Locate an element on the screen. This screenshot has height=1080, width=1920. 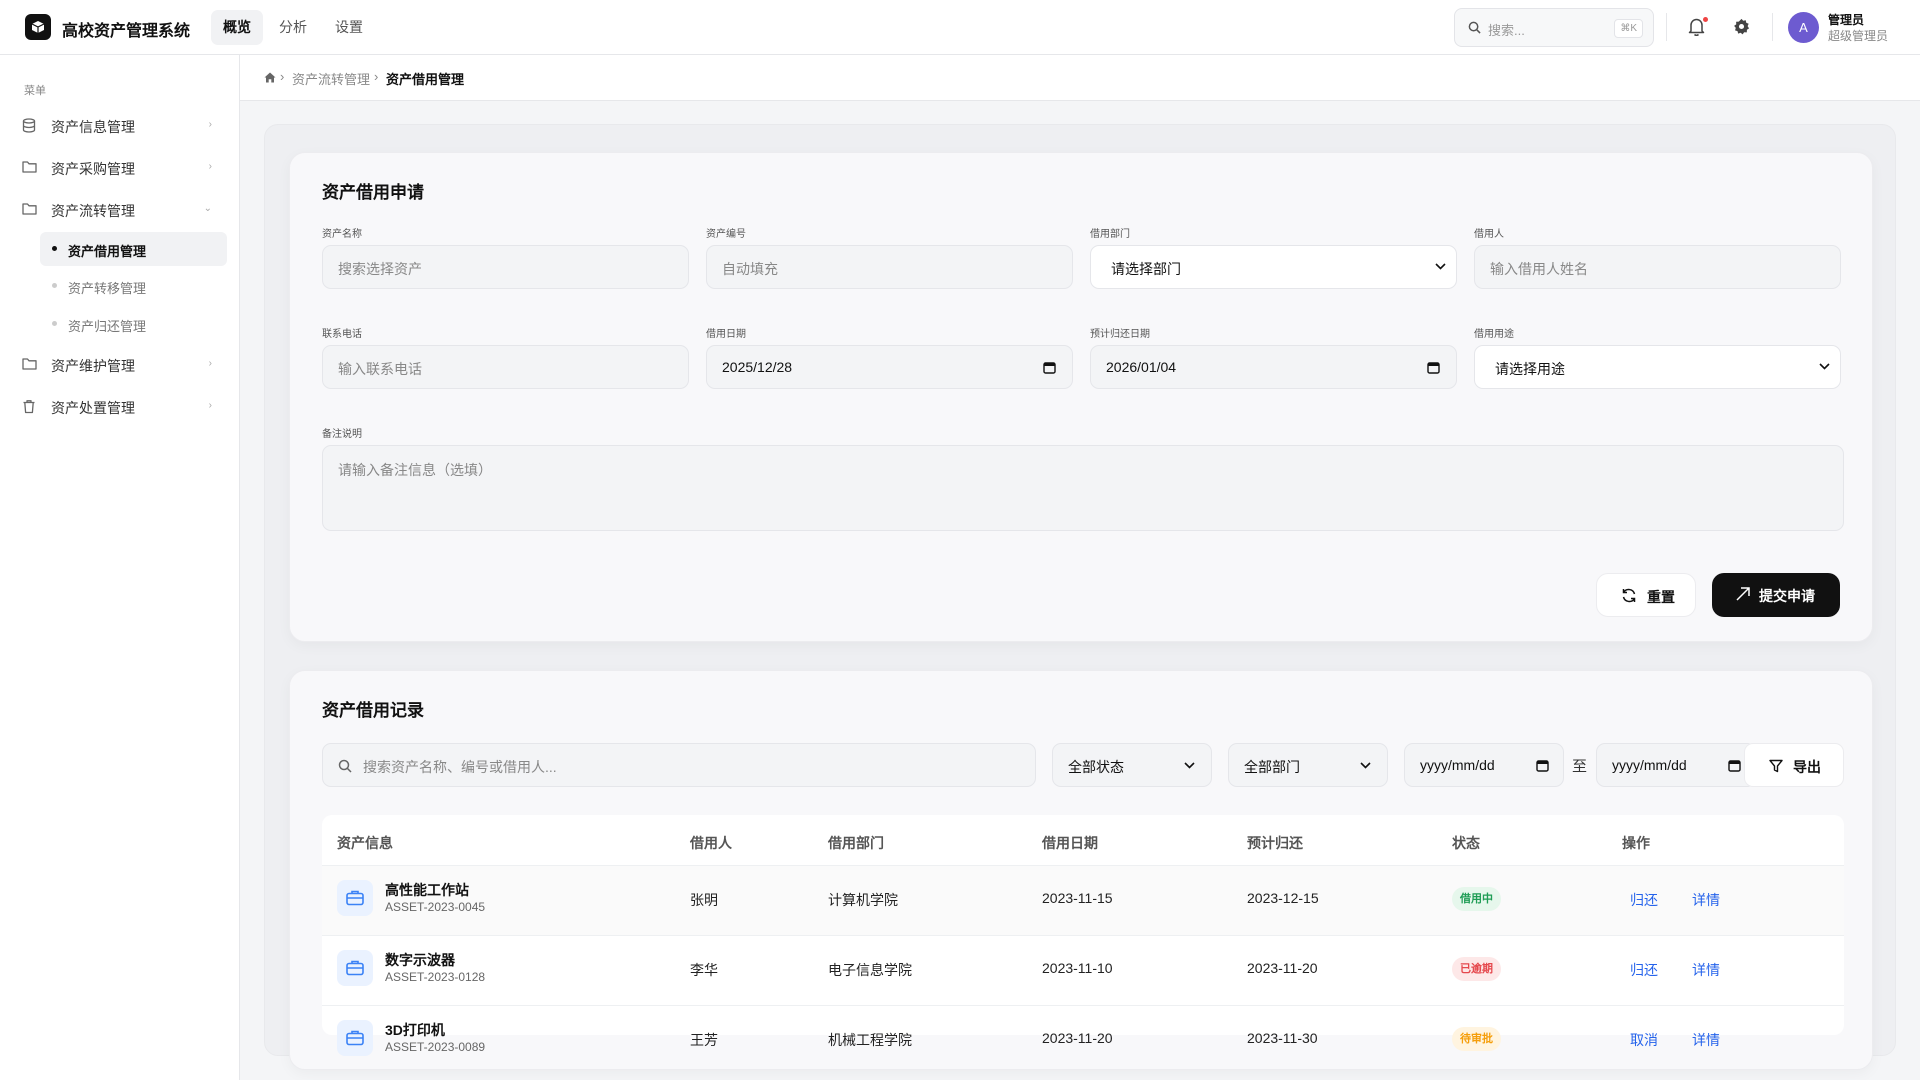
phone-label: 联系电话 is located at coordinates (342, 334).